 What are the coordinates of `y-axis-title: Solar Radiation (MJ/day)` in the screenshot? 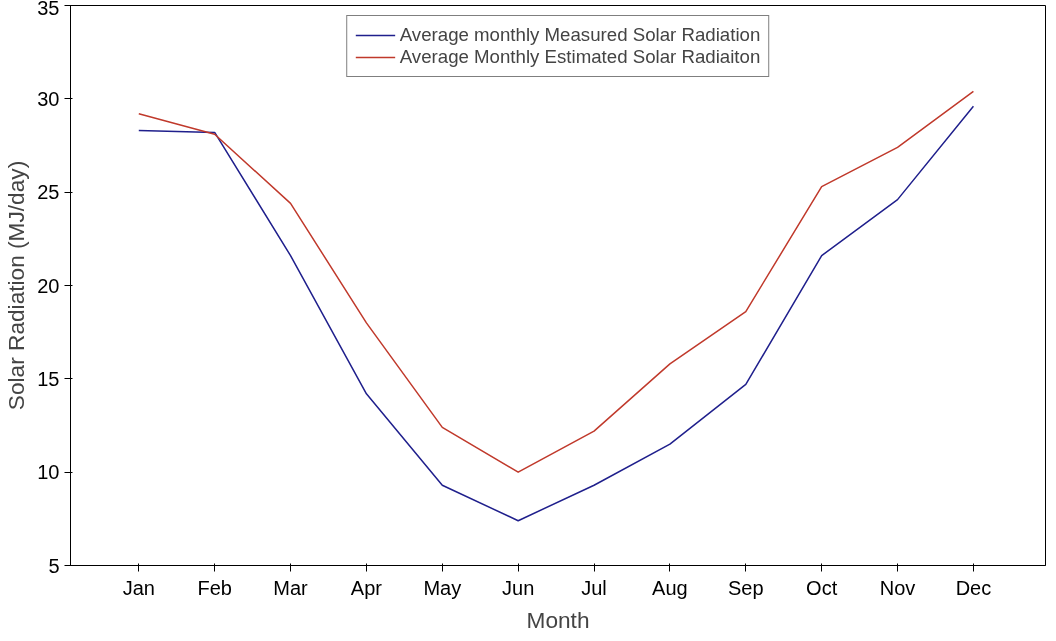 It's located at (16, 285).